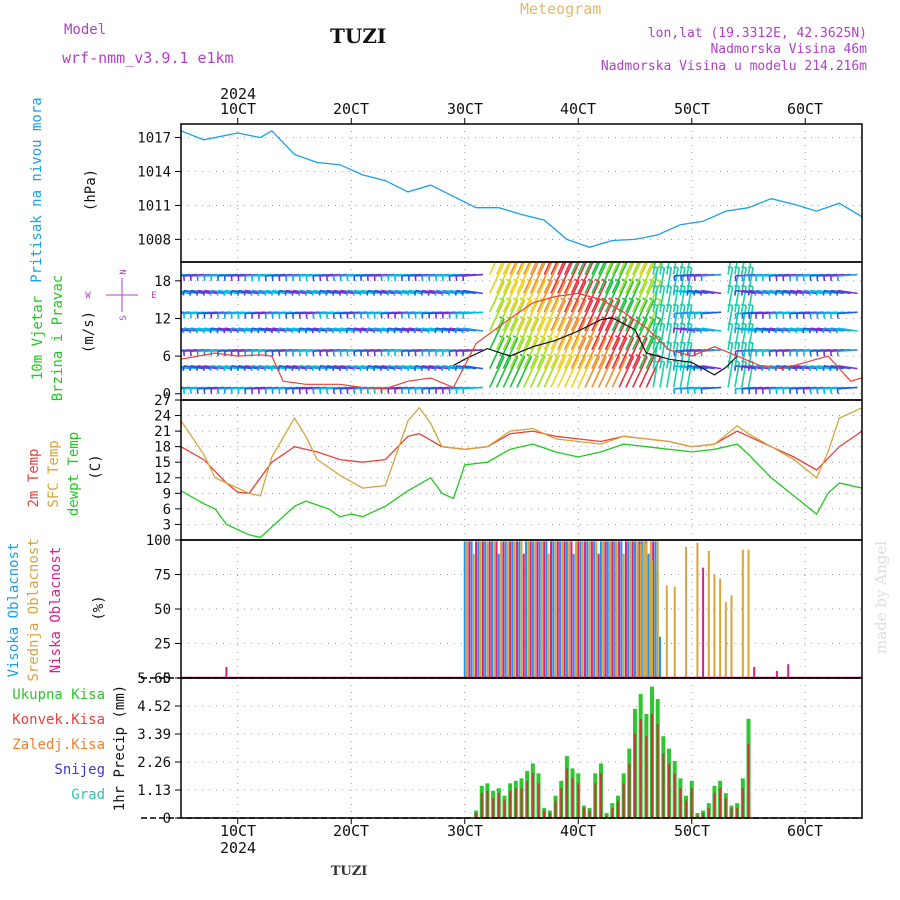 The image size is (900, 900). What do you see at coordinates (162, 282) in the screenshot?
I see `wind-ytick-label: 18` at bounding box center [162, 282].